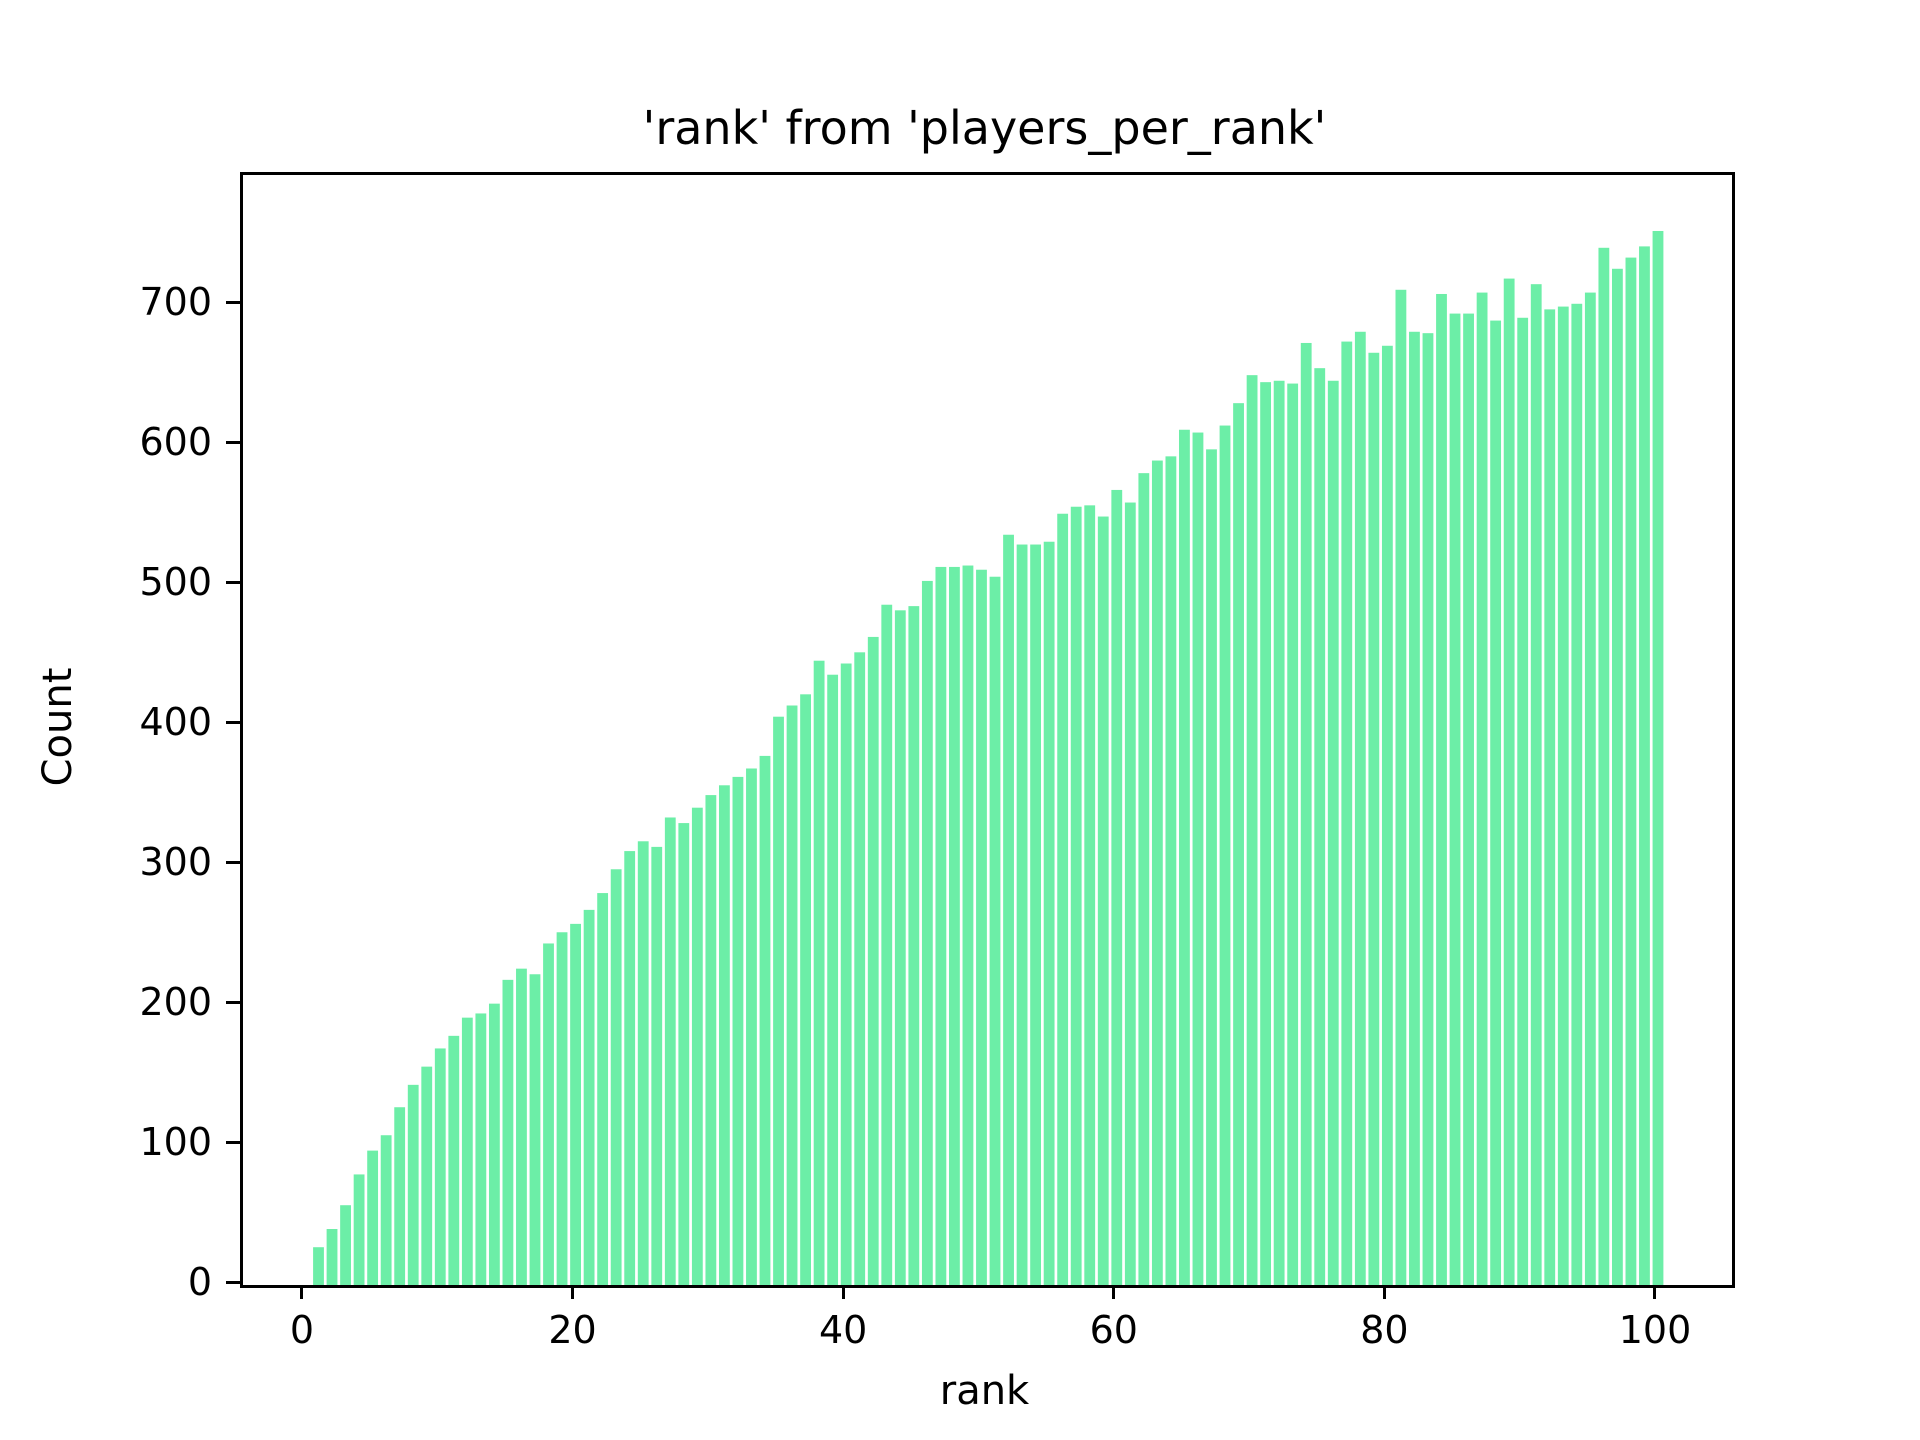 The height and width of the screenshot is (1440, 1920). I want to click on y-tick-label: 400, so click(175, 722).